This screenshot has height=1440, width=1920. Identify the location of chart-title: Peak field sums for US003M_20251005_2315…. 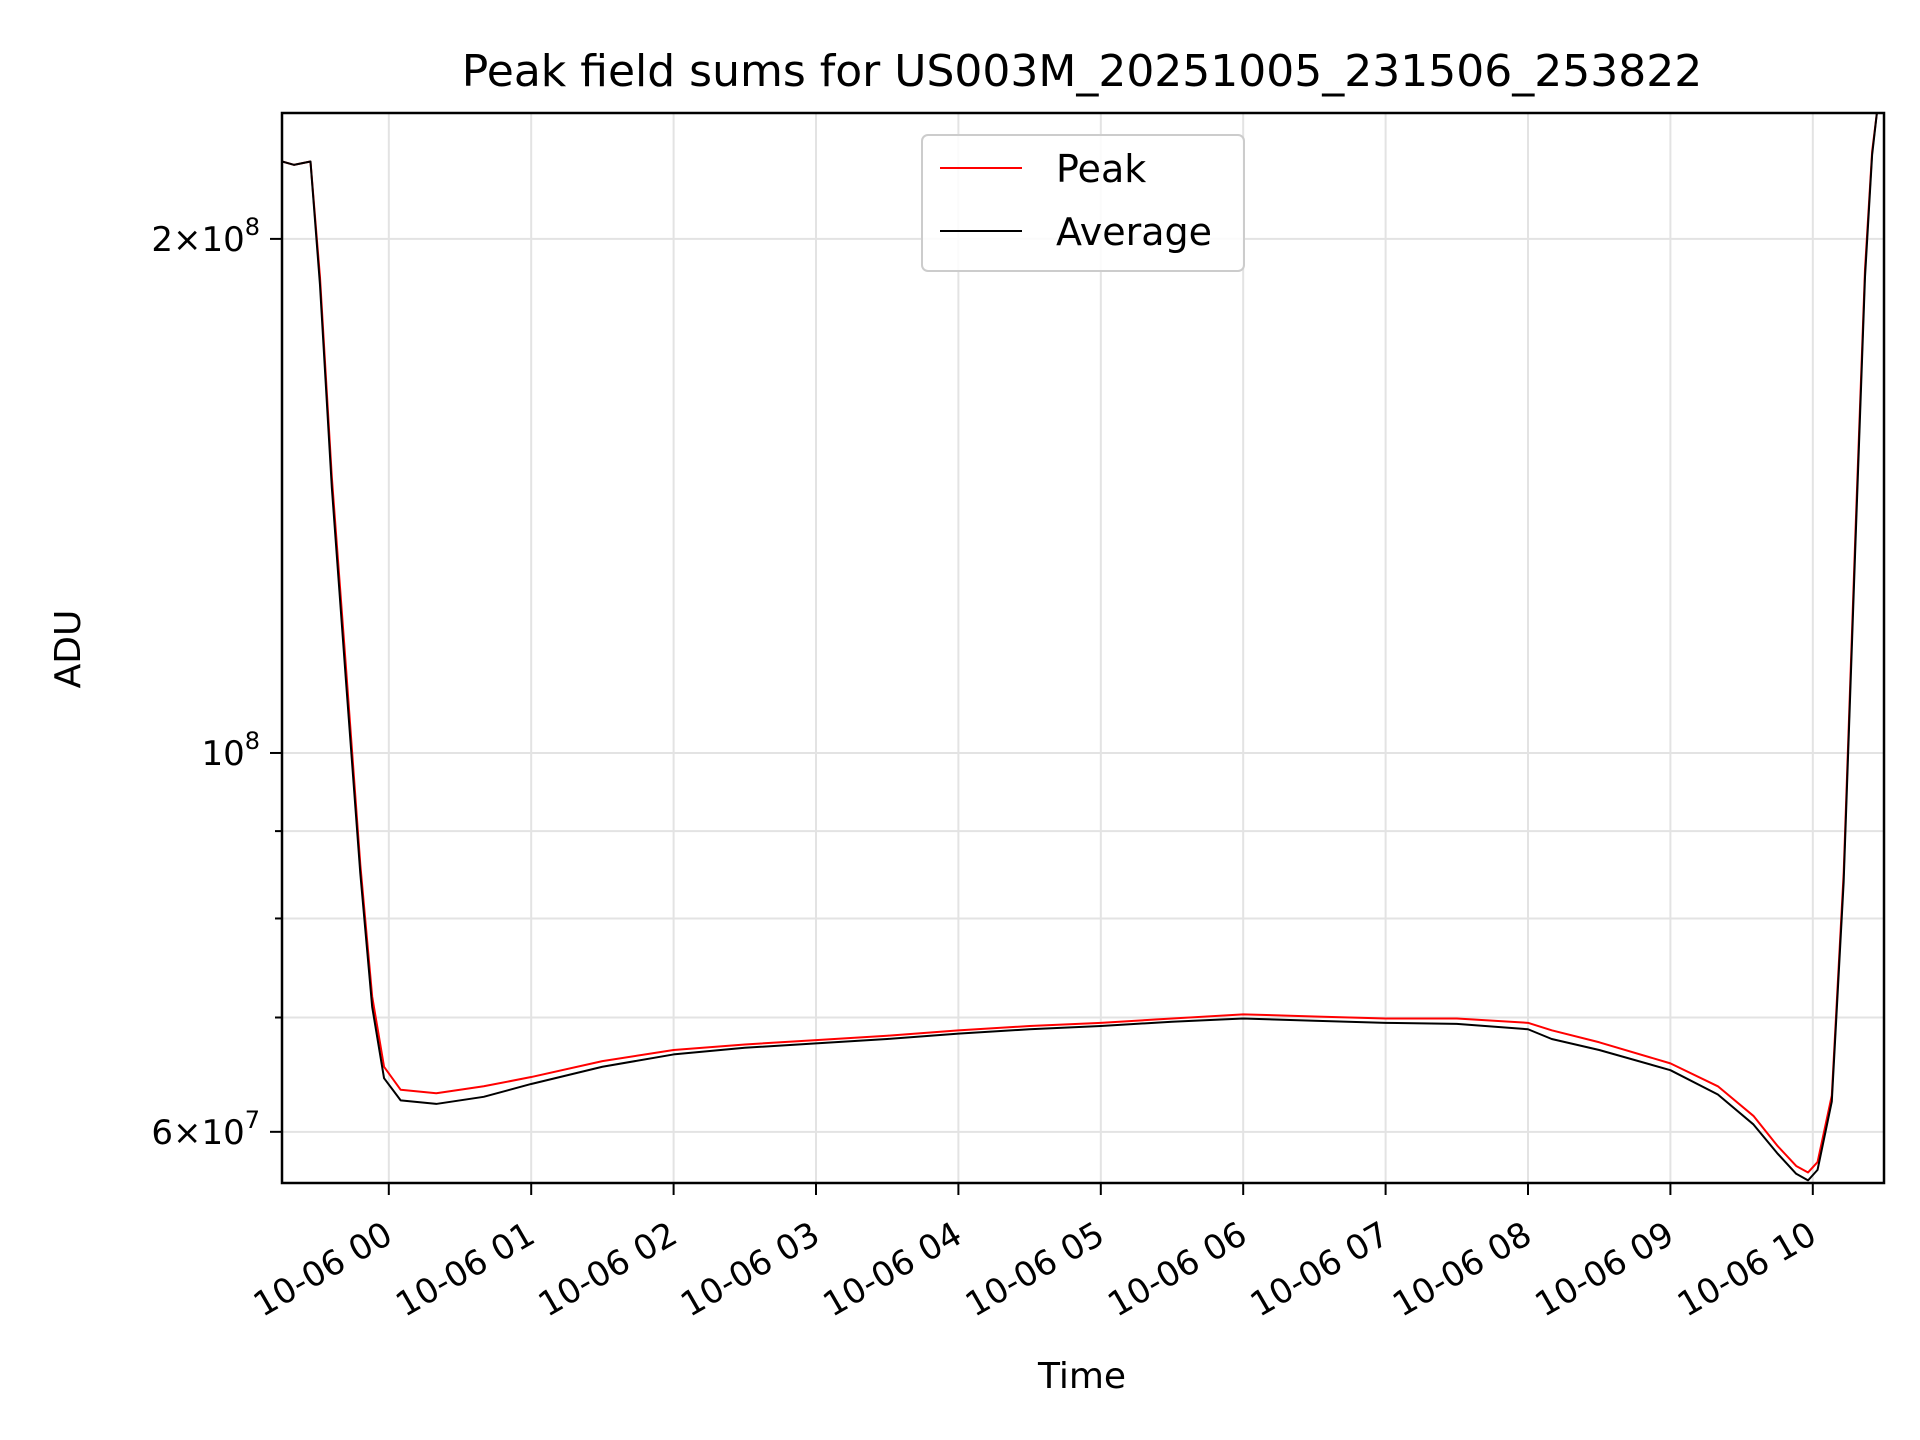
(1082, 71).